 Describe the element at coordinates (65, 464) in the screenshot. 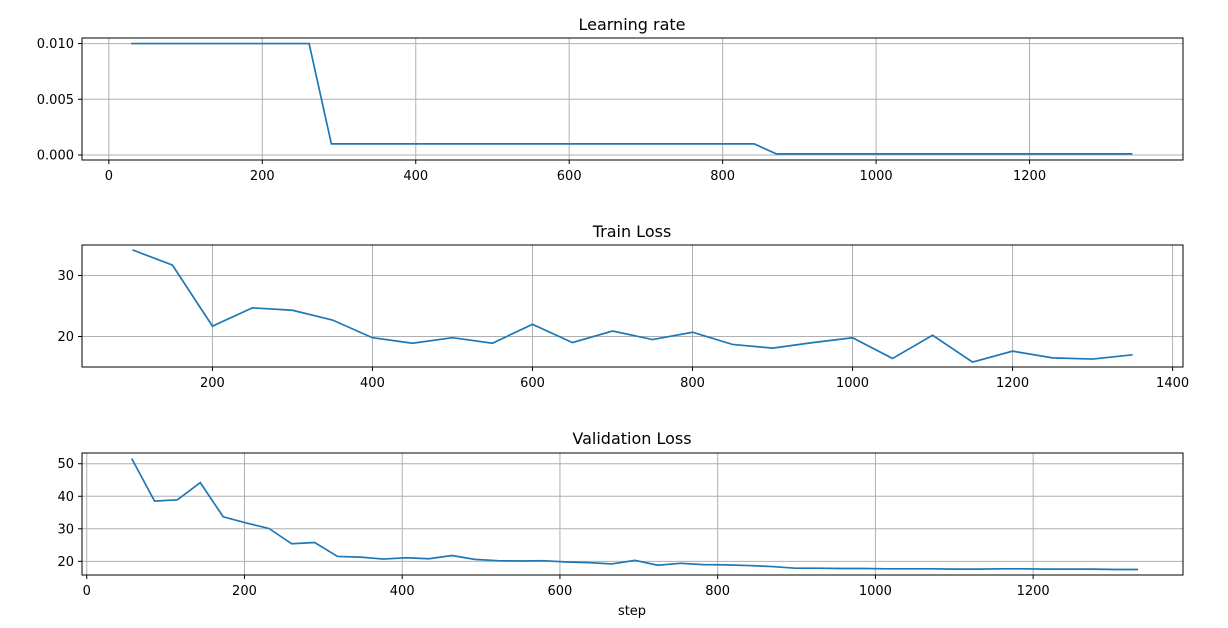

I see `validation-loss-y-tick-label: 50` at that location.